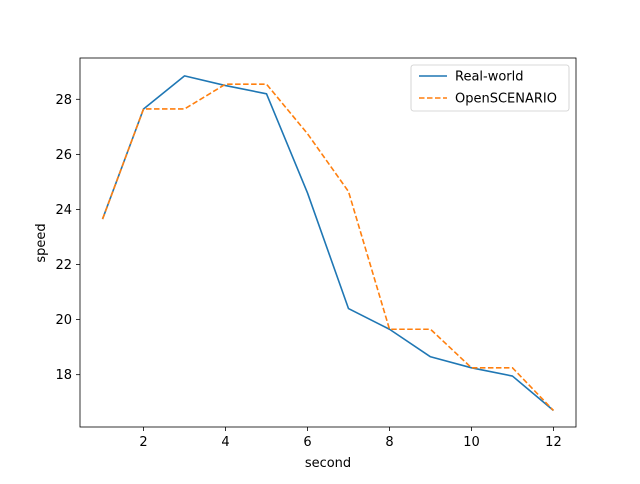  I want to click on x-tick-label: 12, so click(553, 442).